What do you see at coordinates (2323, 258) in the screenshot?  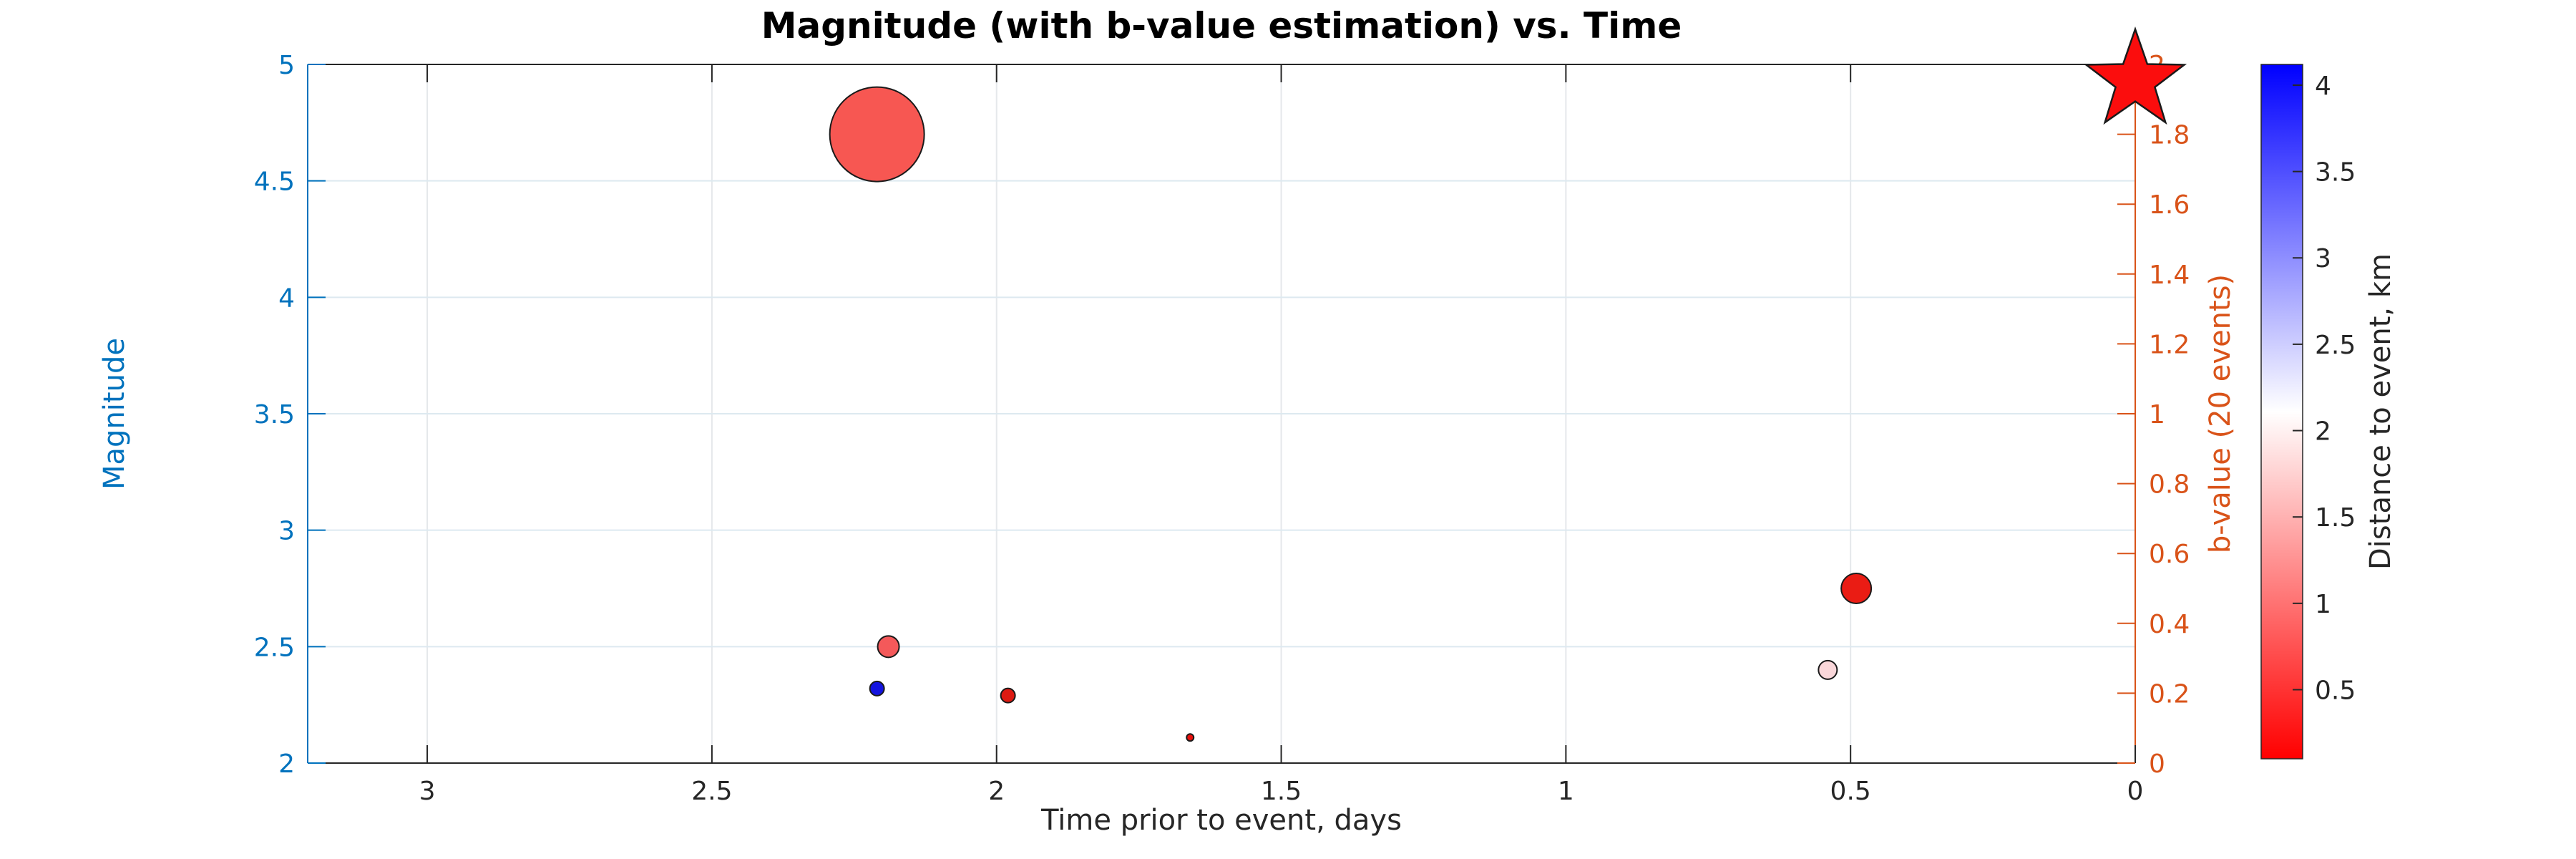 I see `colorbar-tick-label: 3` at bounding box center [2323, 258].